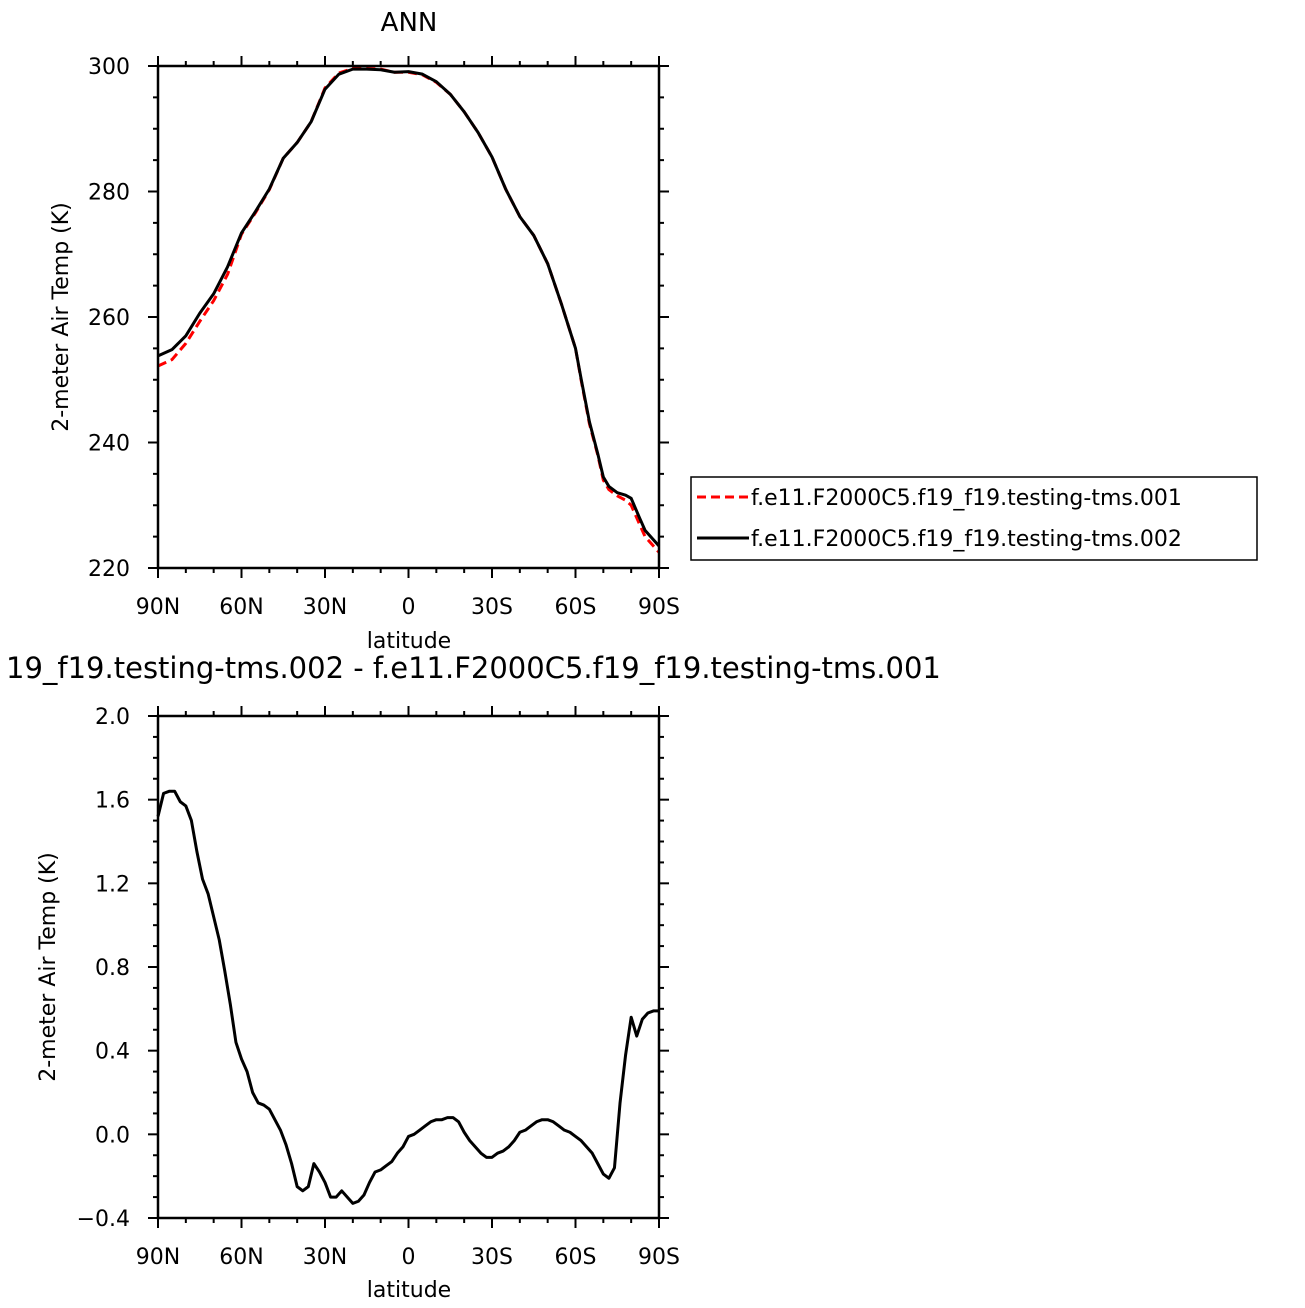  I want to click on top-x-tick-label: 0, so click(409, 607).